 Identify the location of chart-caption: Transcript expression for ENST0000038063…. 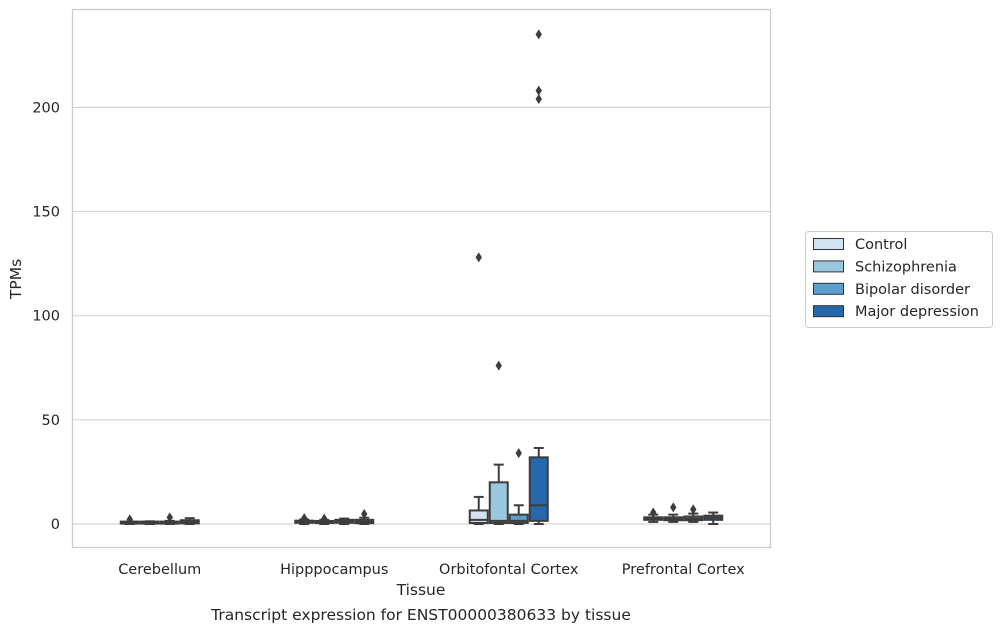
(421, 615).